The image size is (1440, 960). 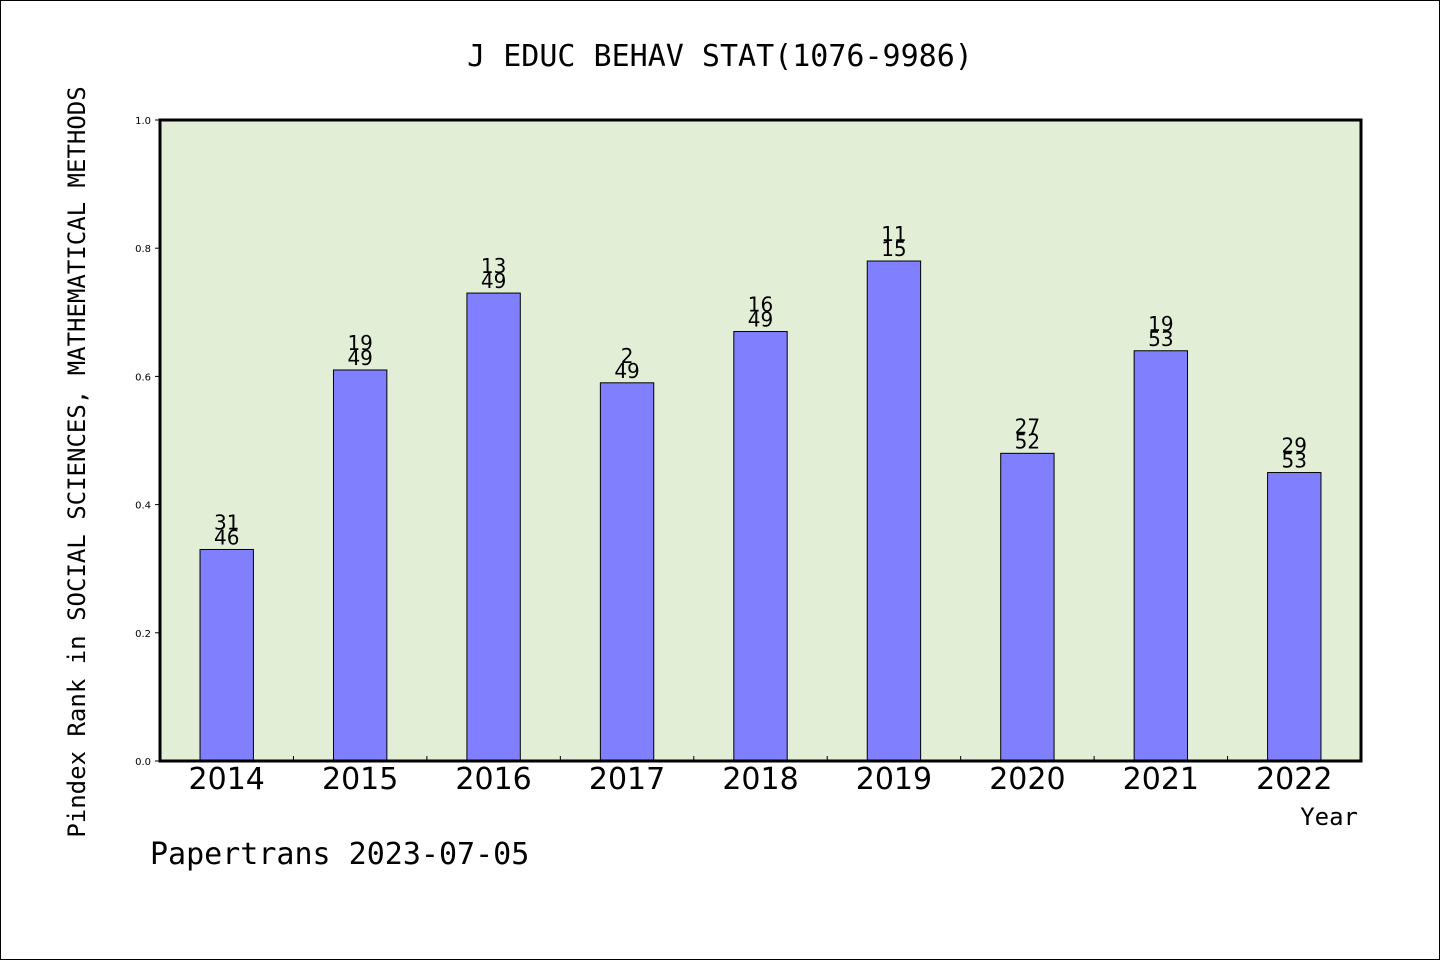 I want to click on total-label: 46, so click(x=226, y=537).